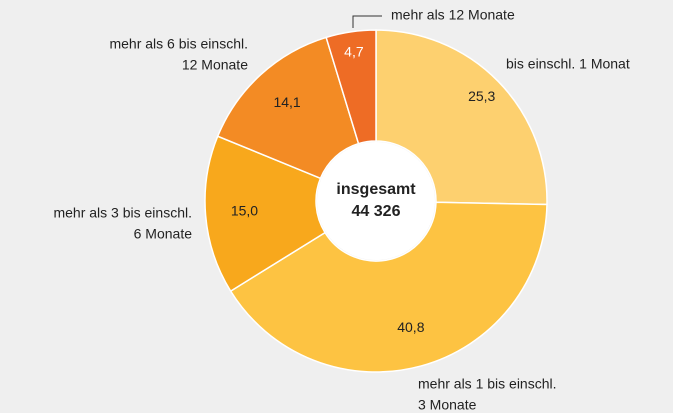 This screenshot has height=413, width=673. Describe the element at coordinates (122, 213) in the screenshot. I see `category-label: mehr als 3 bis einschl.` at that location.